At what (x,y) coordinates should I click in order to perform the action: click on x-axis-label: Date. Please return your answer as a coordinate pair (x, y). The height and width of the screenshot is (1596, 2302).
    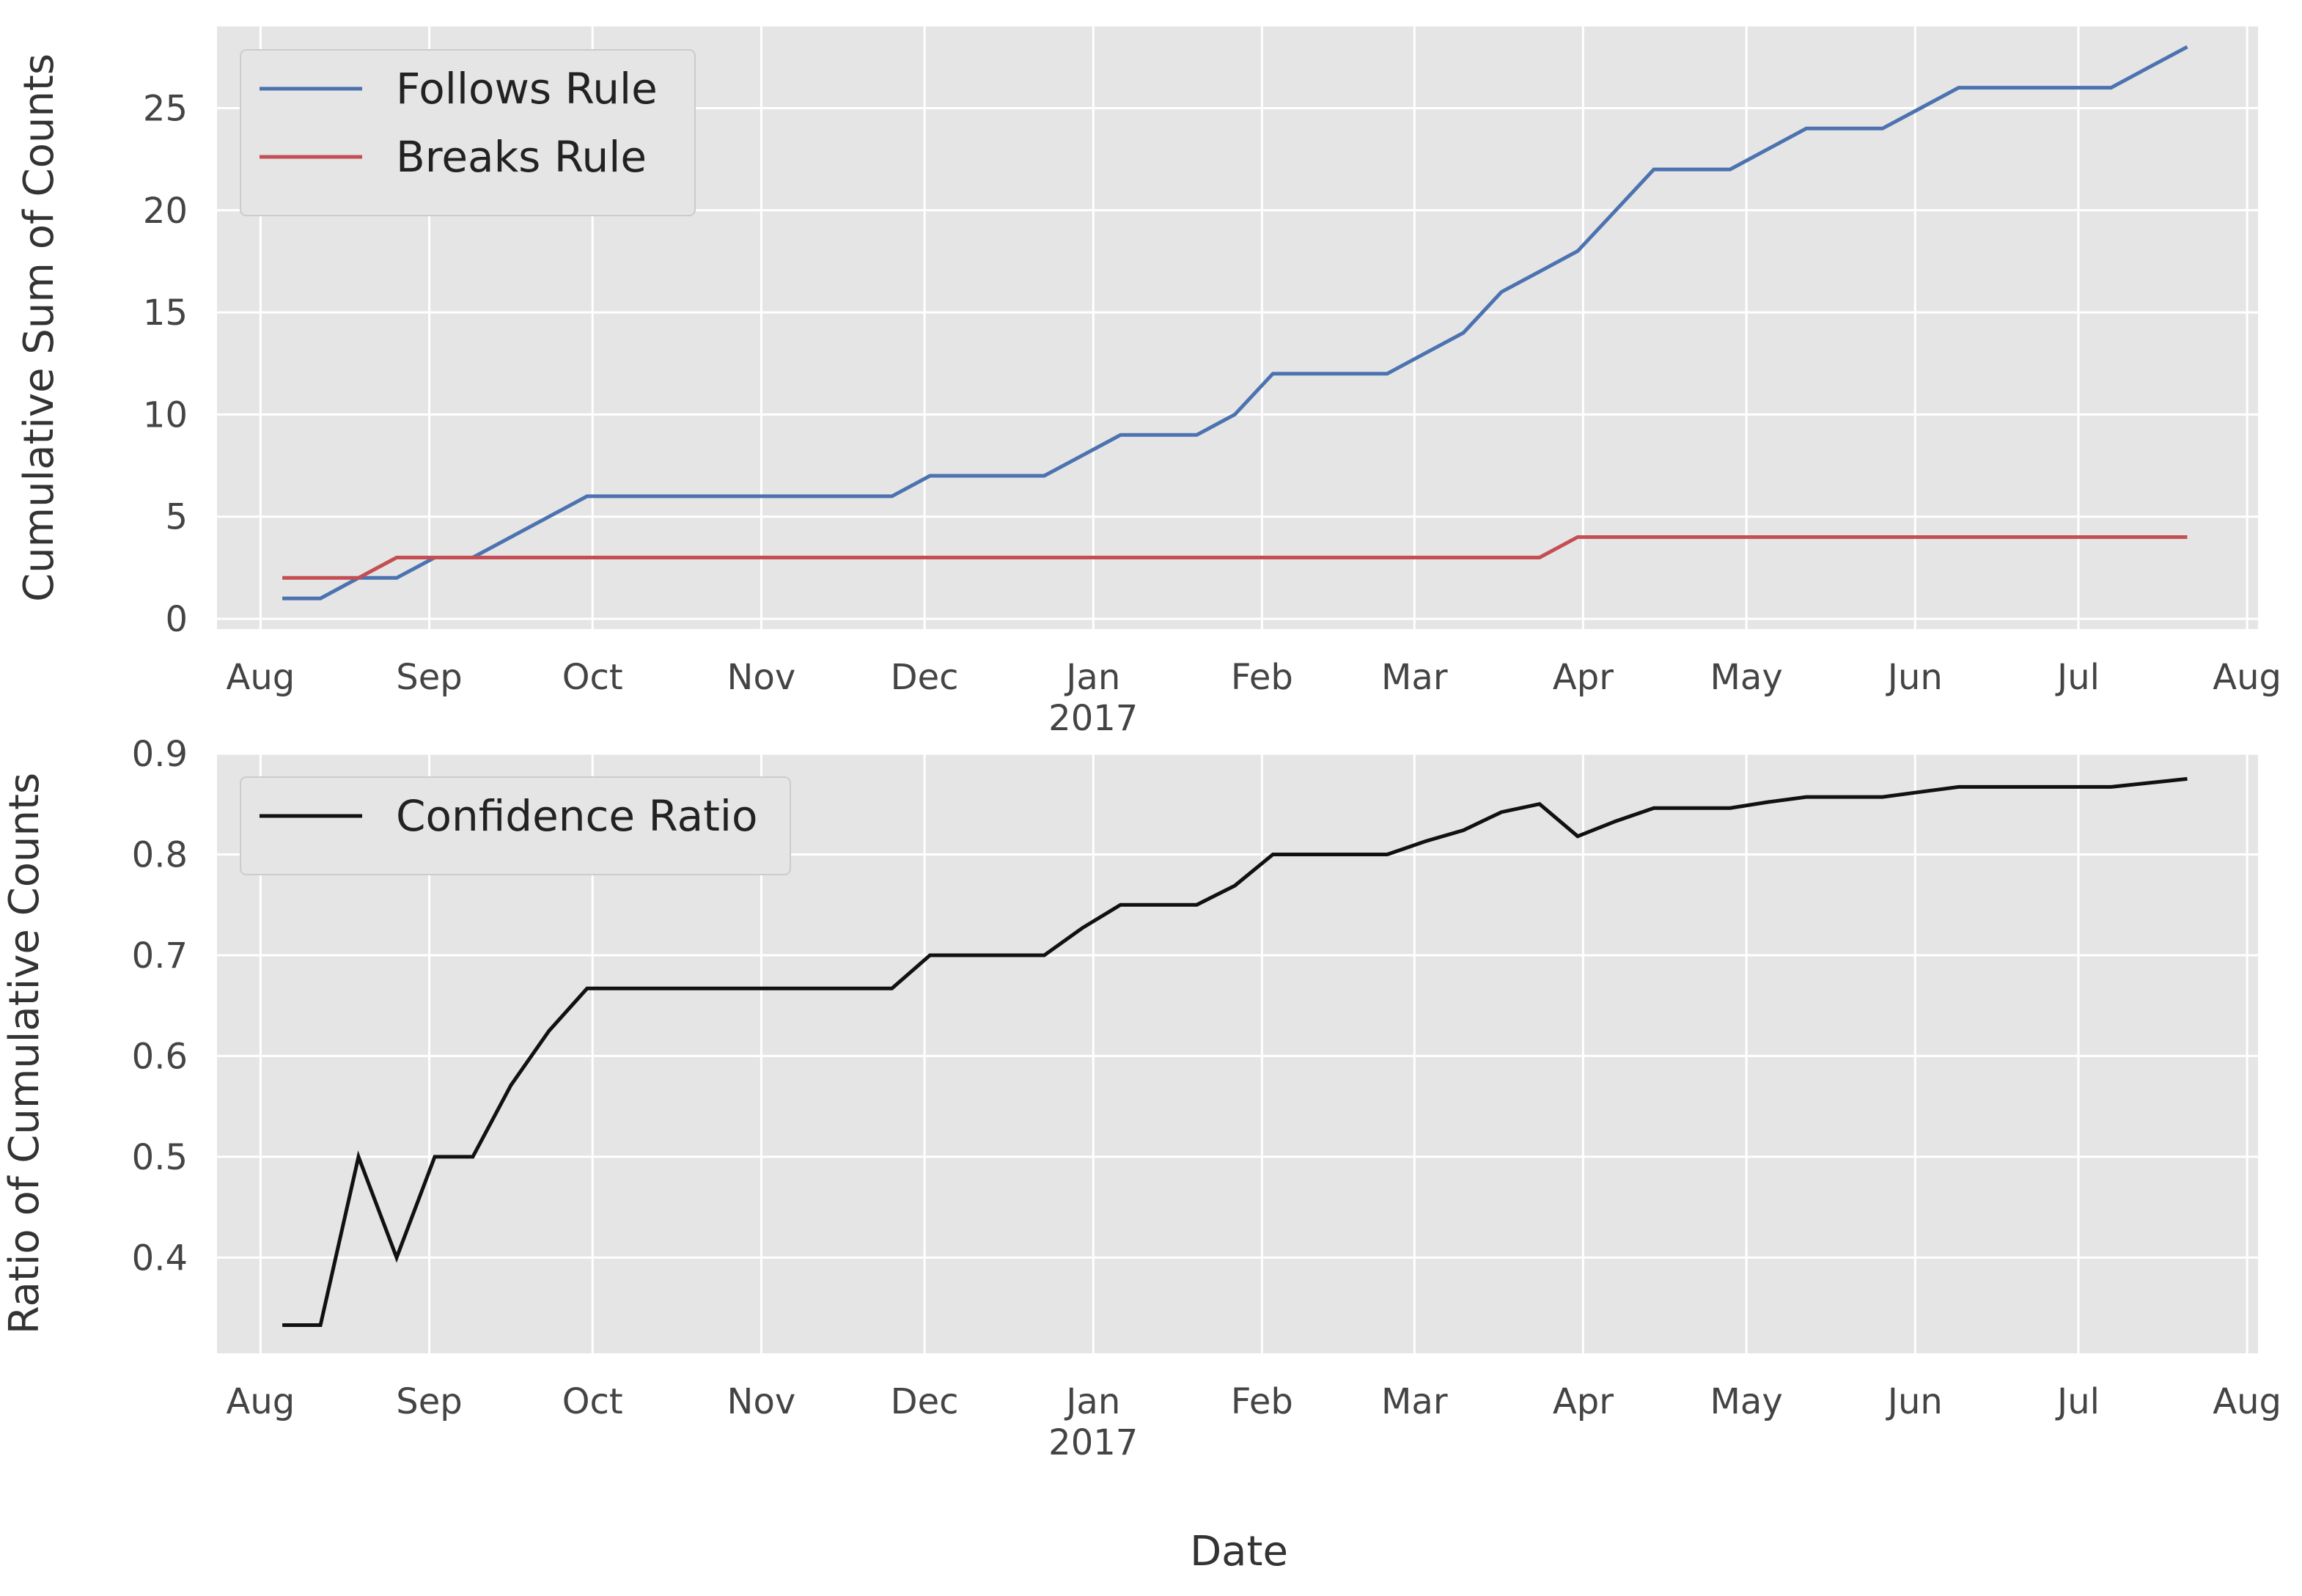
    Looking at the image, I should click on (1239, 1551).